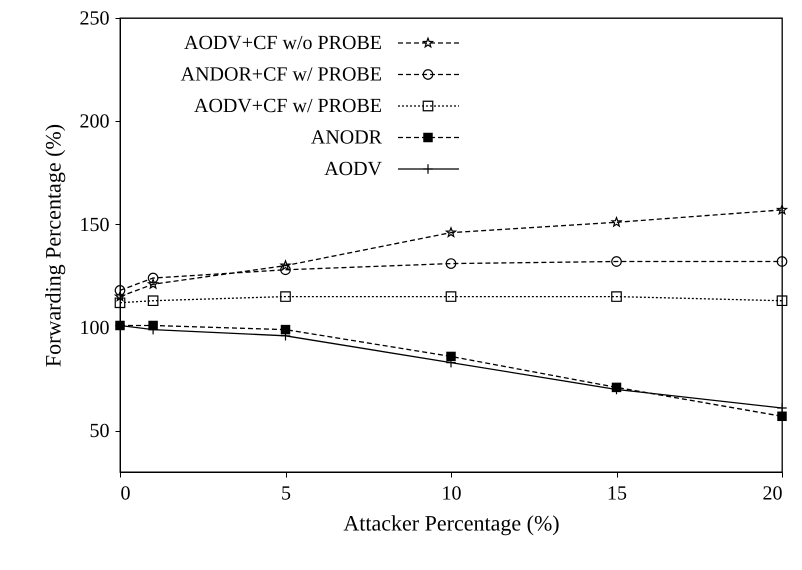 The width and height of the screenshot is (802, 570). I want to click on x-tick-label: 20, so click(772, 493).